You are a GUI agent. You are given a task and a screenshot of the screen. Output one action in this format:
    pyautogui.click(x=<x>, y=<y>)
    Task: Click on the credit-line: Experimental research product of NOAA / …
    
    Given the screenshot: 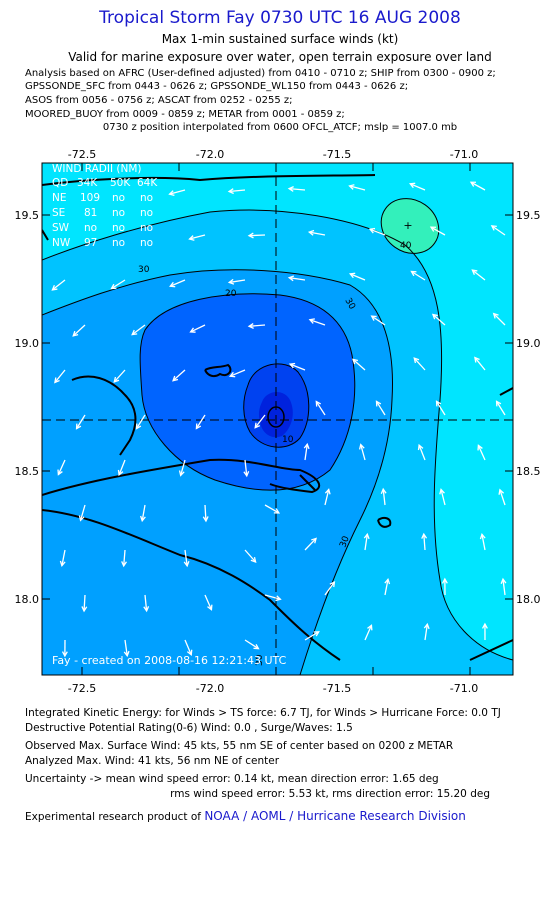 What is the action you would take?
    pyautogui.click(x=245, y=816)
    